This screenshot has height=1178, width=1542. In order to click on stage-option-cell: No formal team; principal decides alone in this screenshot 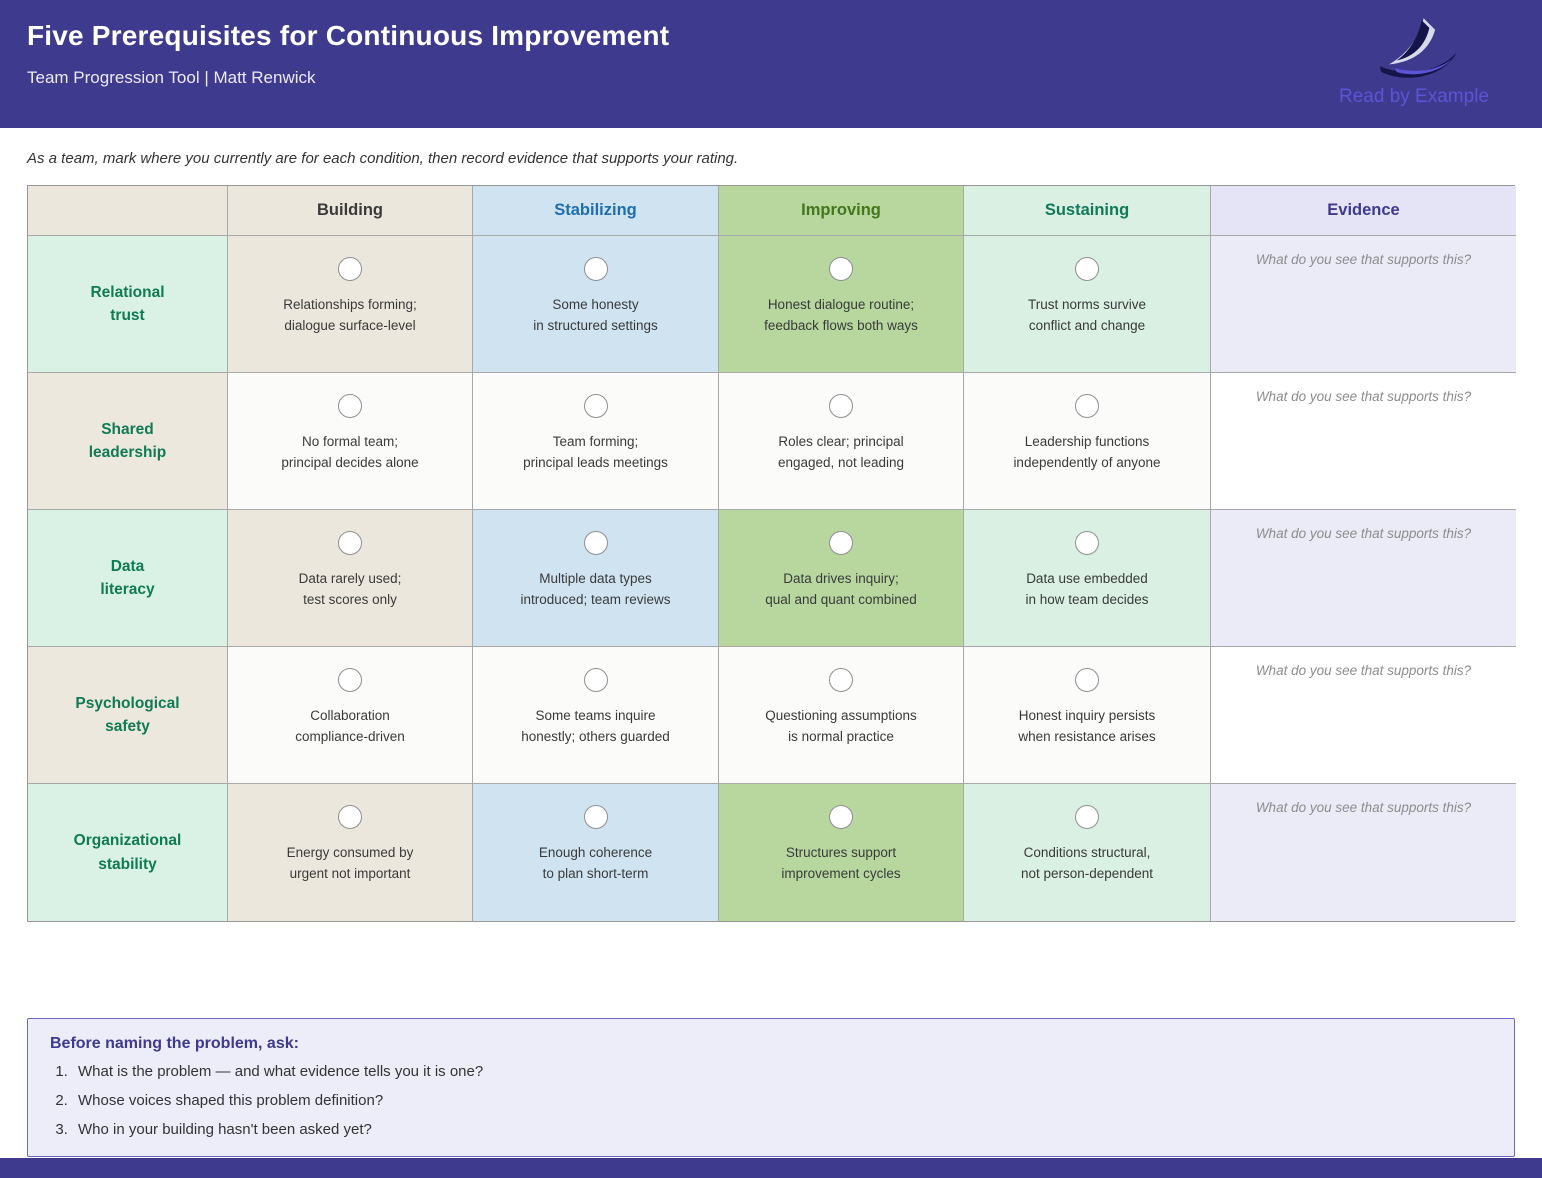, I will do `click(350, 441)`.